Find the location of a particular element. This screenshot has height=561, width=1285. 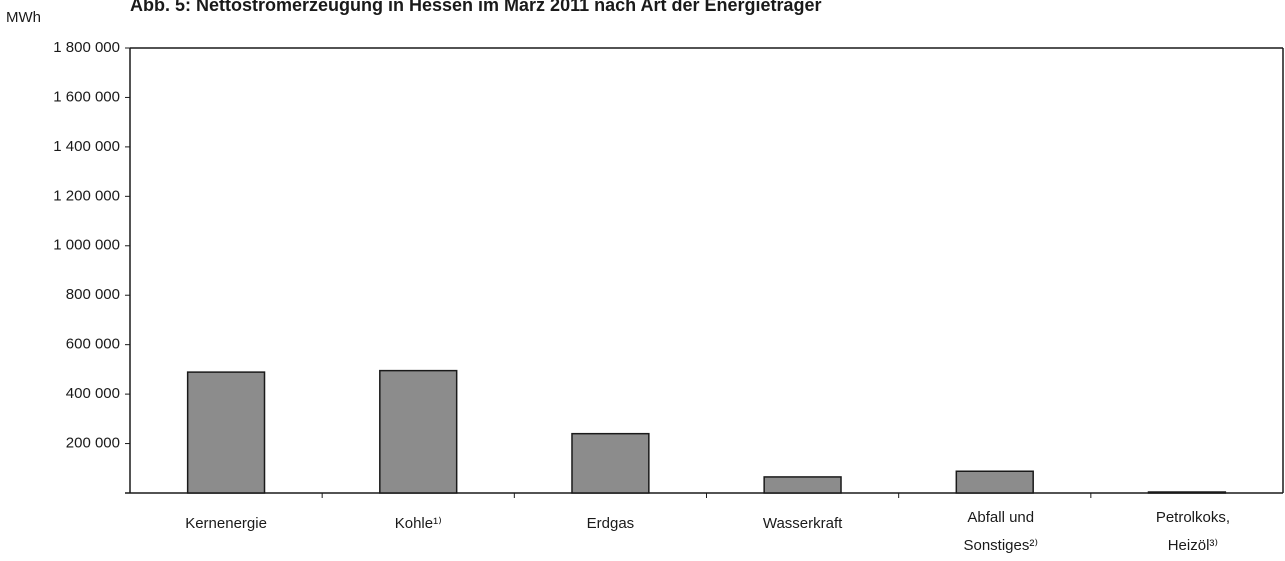

x-tick-label: Kohle¹⁾ is located at coordinates (418, 523).